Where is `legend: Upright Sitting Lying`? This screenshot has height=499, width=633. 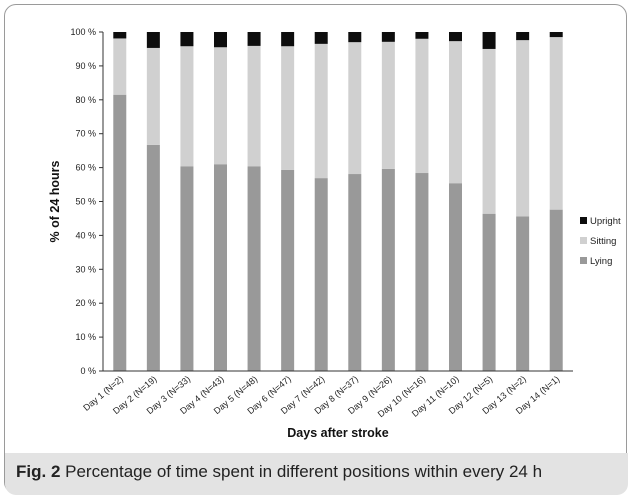 legend: Upright Sitting Lying is located at coordinates (600, 241).